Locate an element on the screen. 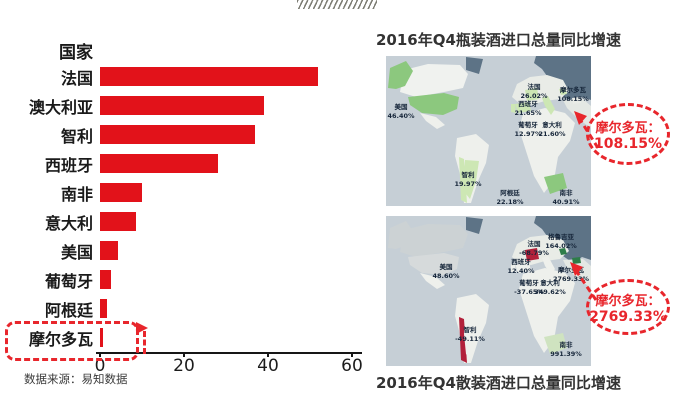 The image size is (685, 402). region-spain is located at coordinates (523, 107).